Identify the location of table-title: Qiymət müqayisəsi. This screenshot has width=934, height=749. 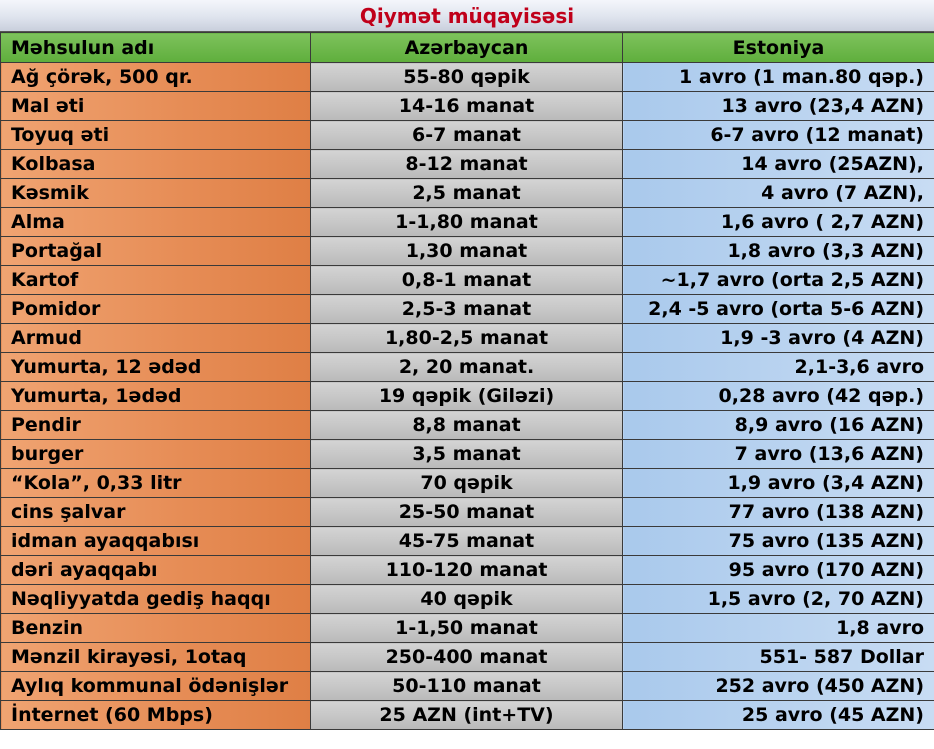
(467, 16).